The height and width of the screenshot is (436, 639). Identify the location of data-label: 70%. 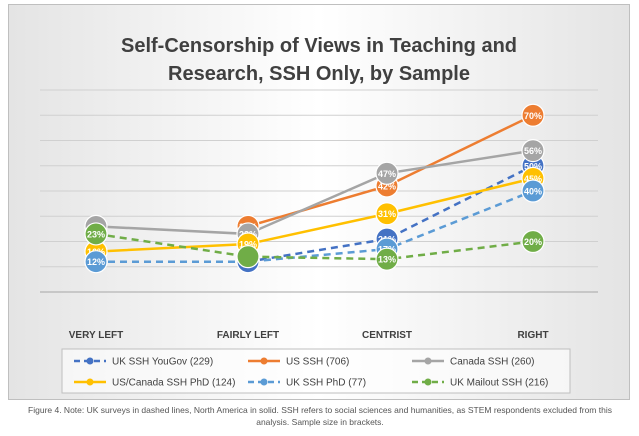
(533, 116).